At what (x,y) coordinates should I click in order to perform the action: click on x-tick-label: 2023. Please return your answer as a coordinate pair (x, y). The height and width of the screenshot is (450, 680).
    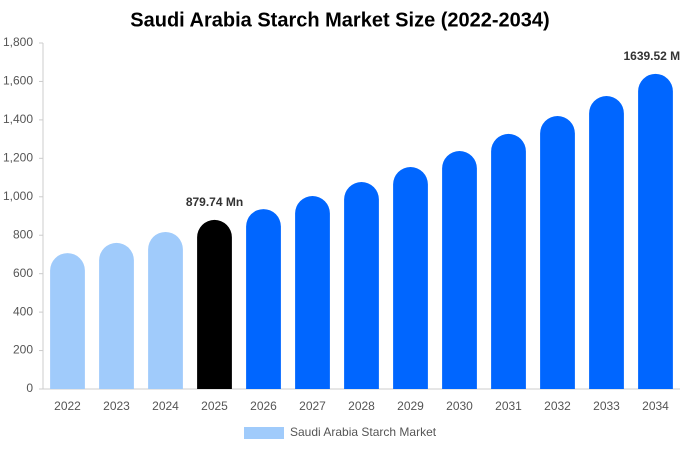
    Looking at the image, I should click on (116, 406).